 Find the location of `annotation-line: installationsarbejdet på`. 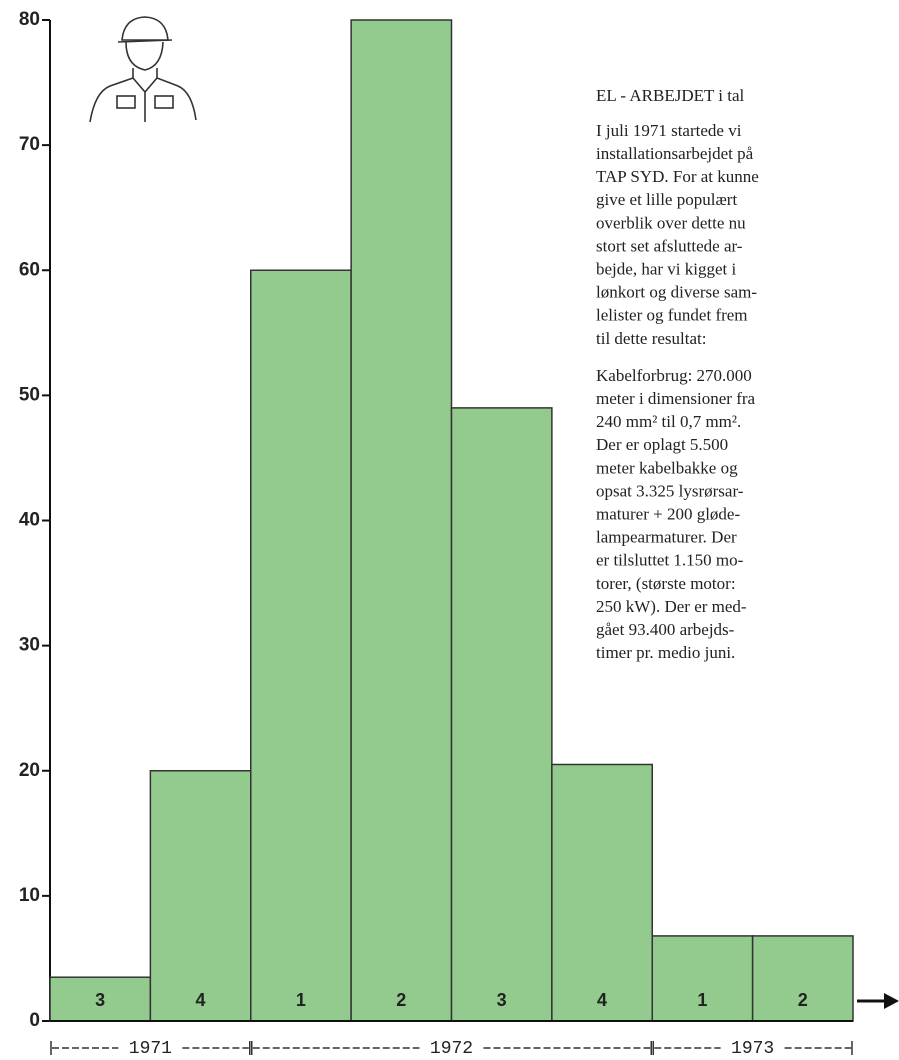

annotation-line: installationsarbejdet på is located at coordinates (675, 153).